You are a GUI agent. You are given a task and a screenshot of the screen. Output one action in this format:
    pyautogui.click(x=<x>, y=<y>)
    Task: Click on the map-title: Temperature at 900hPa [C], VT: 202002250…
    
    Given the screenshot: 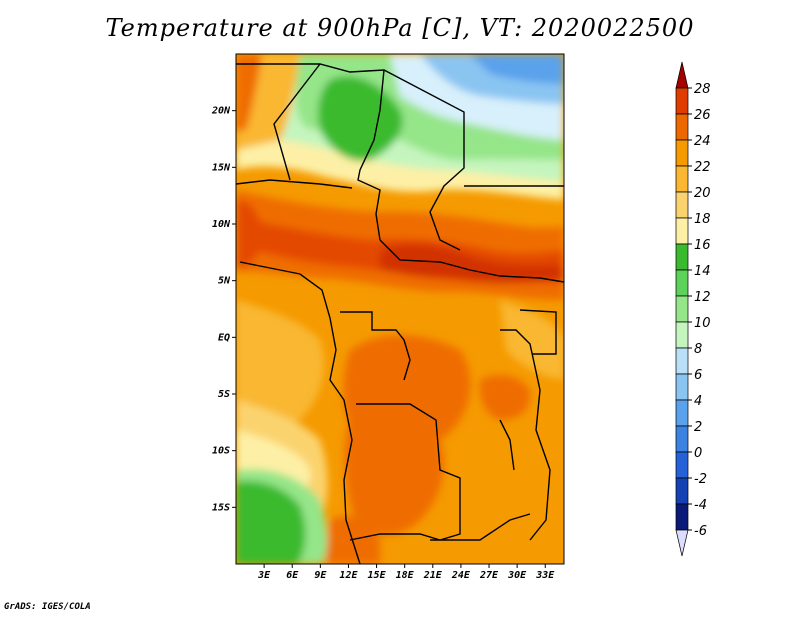 What is the action you would take?
    pyautogui.click(x=400, y=28)
    